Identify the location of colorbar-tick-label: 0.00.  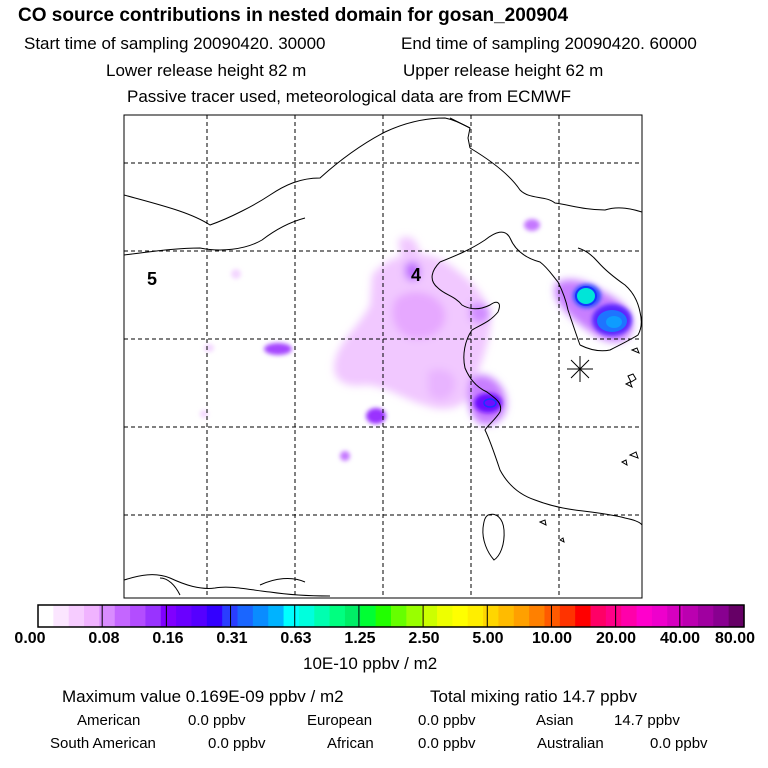
(30, 638).